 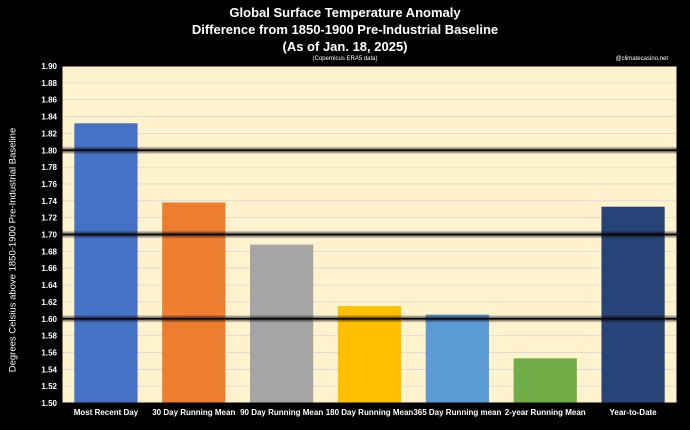 What do you see at coordinates (49, 218) in the screenshot?
I see `y-tick-label: 1.72` at bounding box center [49, 218].